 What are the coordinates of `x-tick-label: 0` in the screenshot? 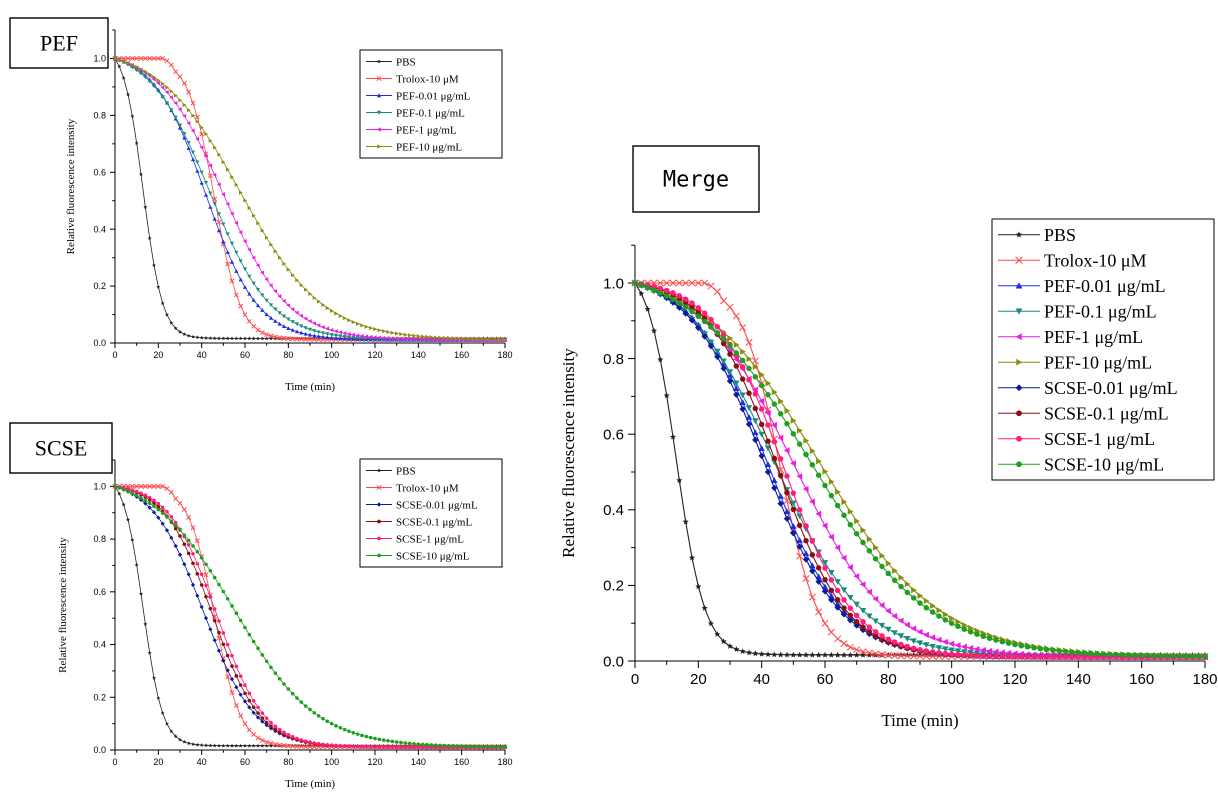 It's located at (114, 762).